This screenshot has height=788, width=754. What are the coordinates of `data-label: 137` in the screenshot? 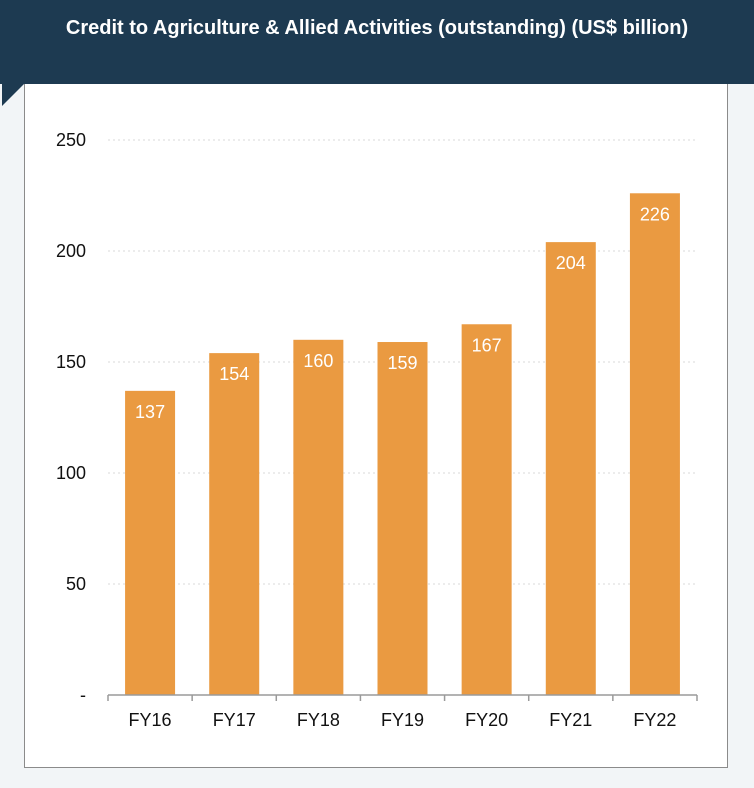 It's located at (150, 412).